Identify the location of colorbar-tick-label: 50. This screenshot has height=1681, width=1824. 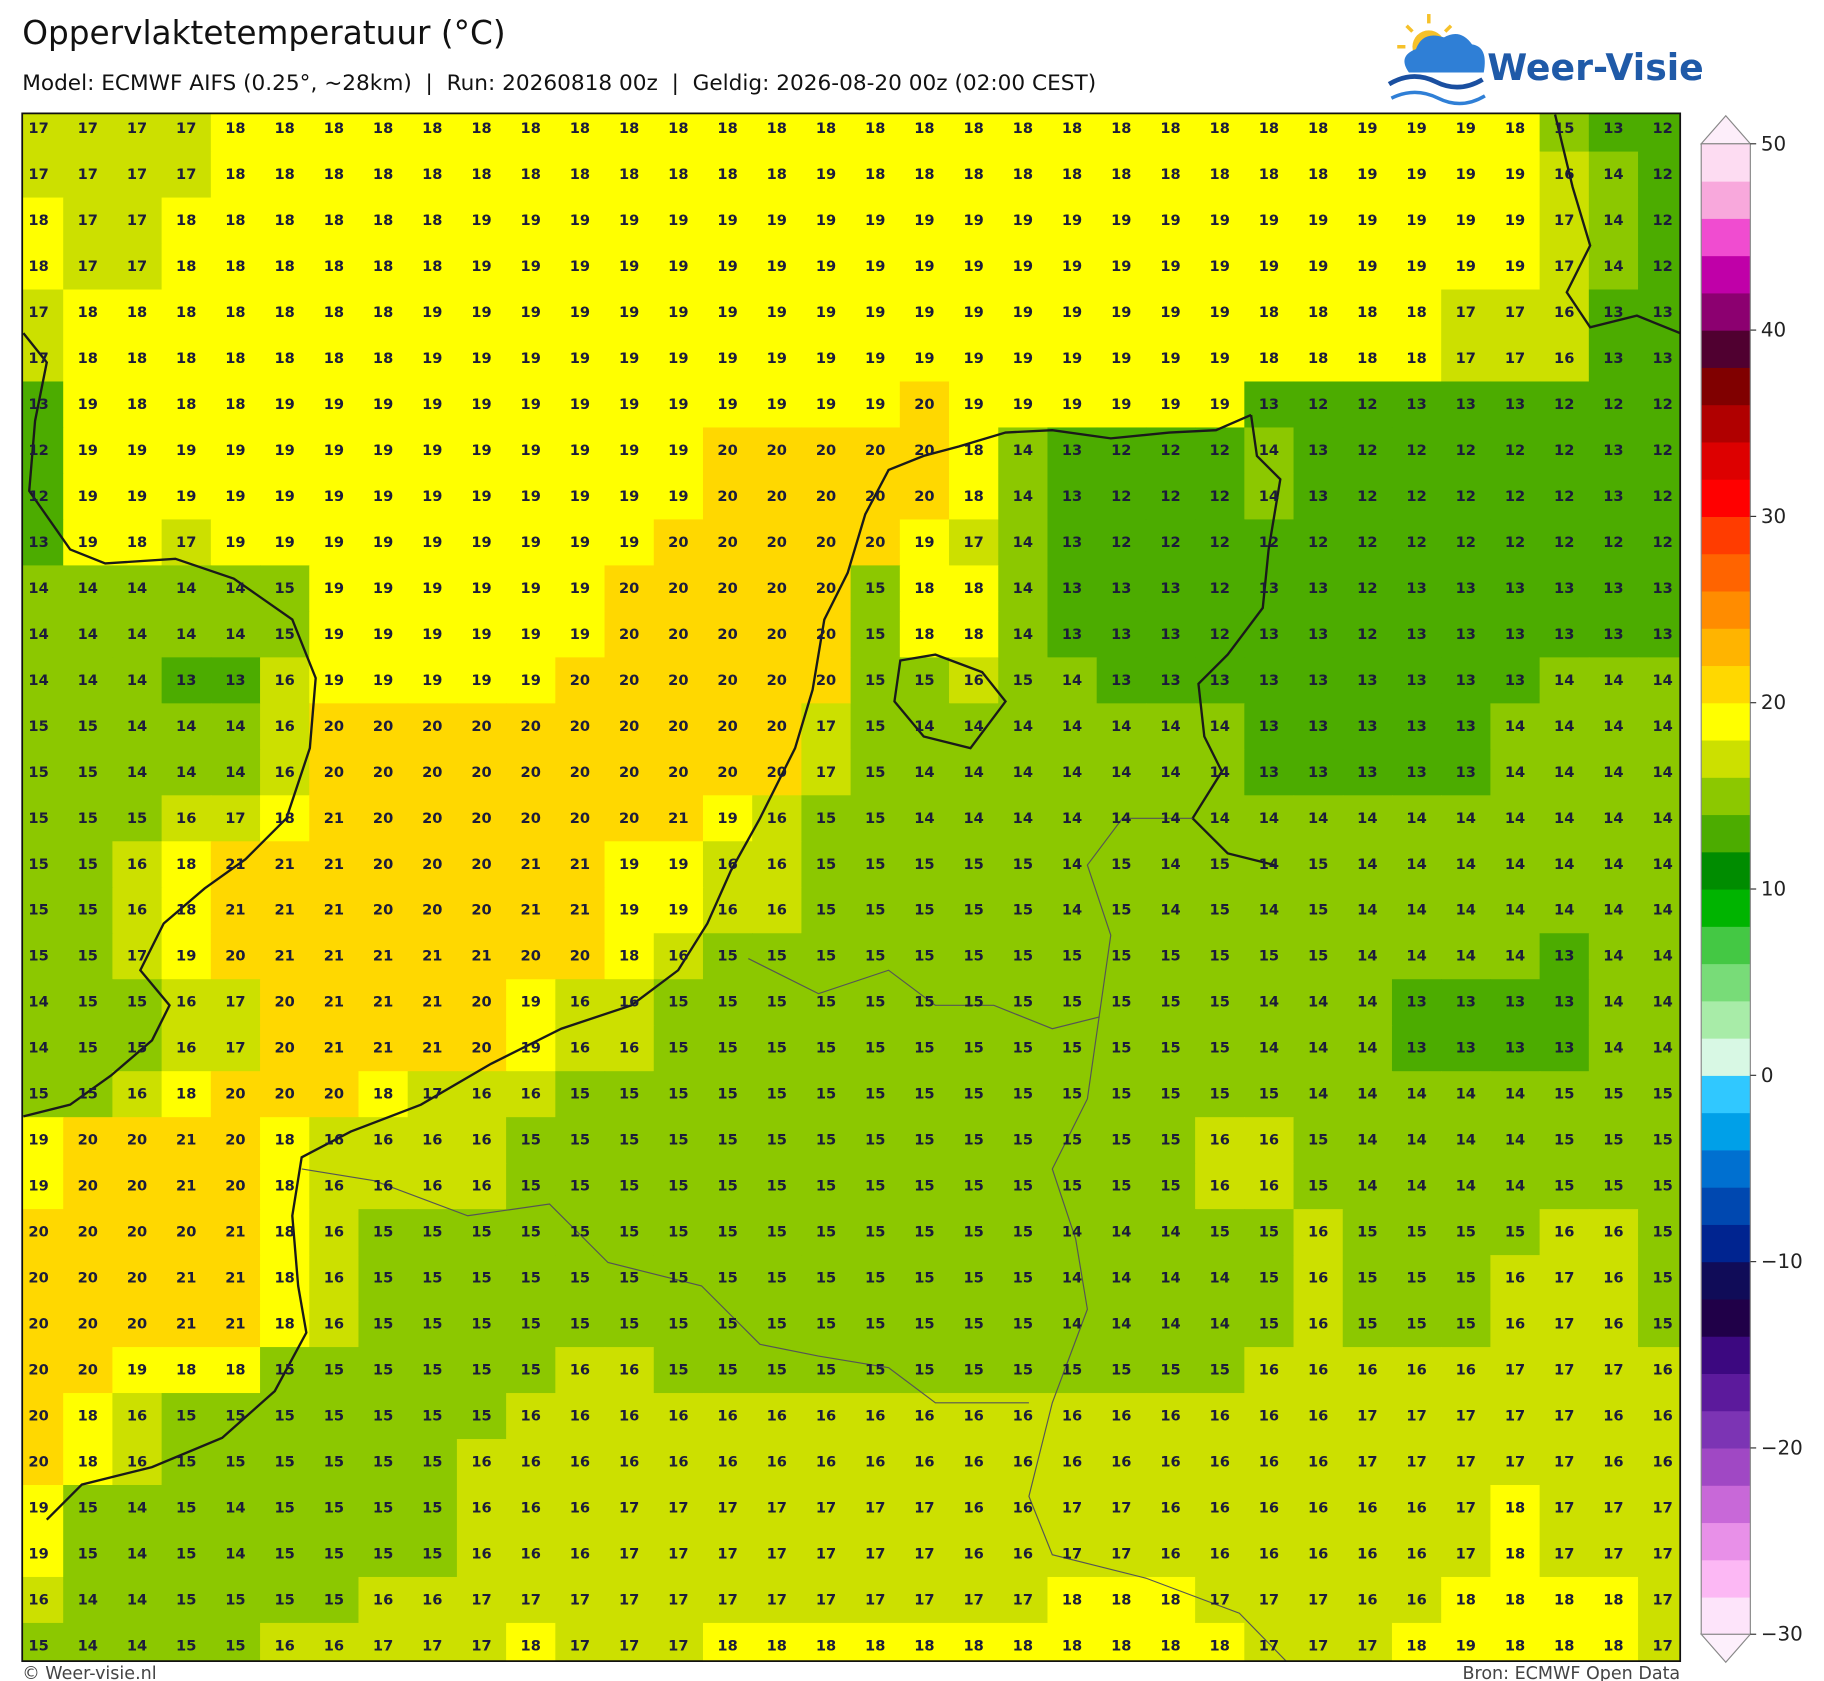
(1773, 143).